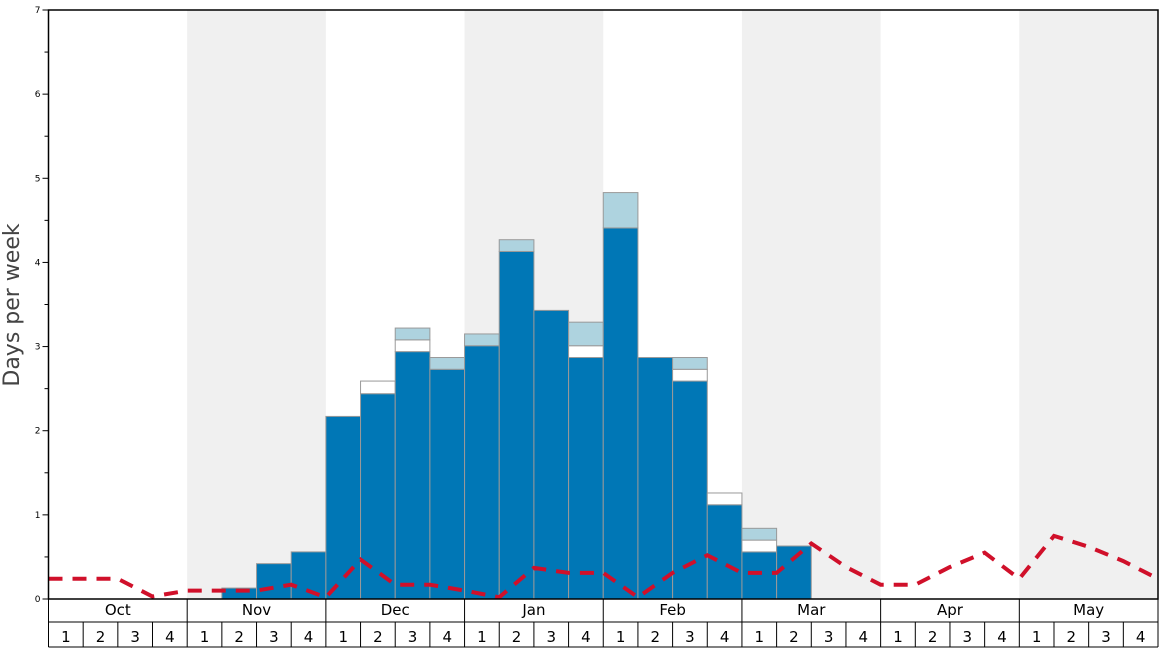 This screenshot has width=1168, height=652. Describe the element at coordinates (38, 179) in the screenshot. I see `y-tick-label: 5` at that location.